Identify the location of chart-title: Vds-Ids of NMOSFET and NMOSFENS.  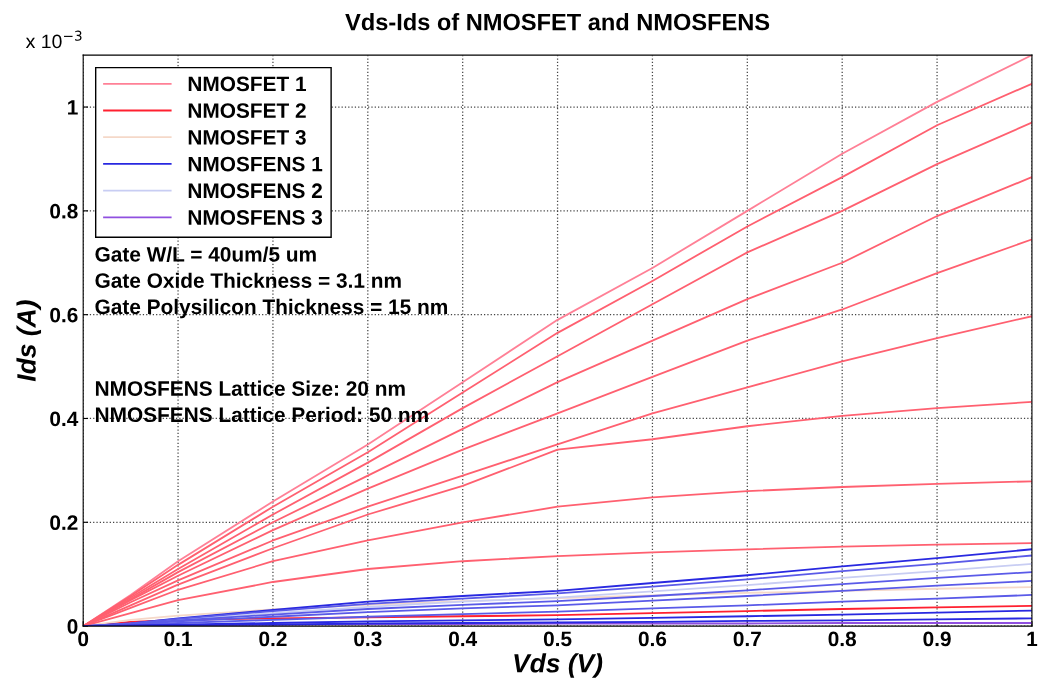
(557, 22).